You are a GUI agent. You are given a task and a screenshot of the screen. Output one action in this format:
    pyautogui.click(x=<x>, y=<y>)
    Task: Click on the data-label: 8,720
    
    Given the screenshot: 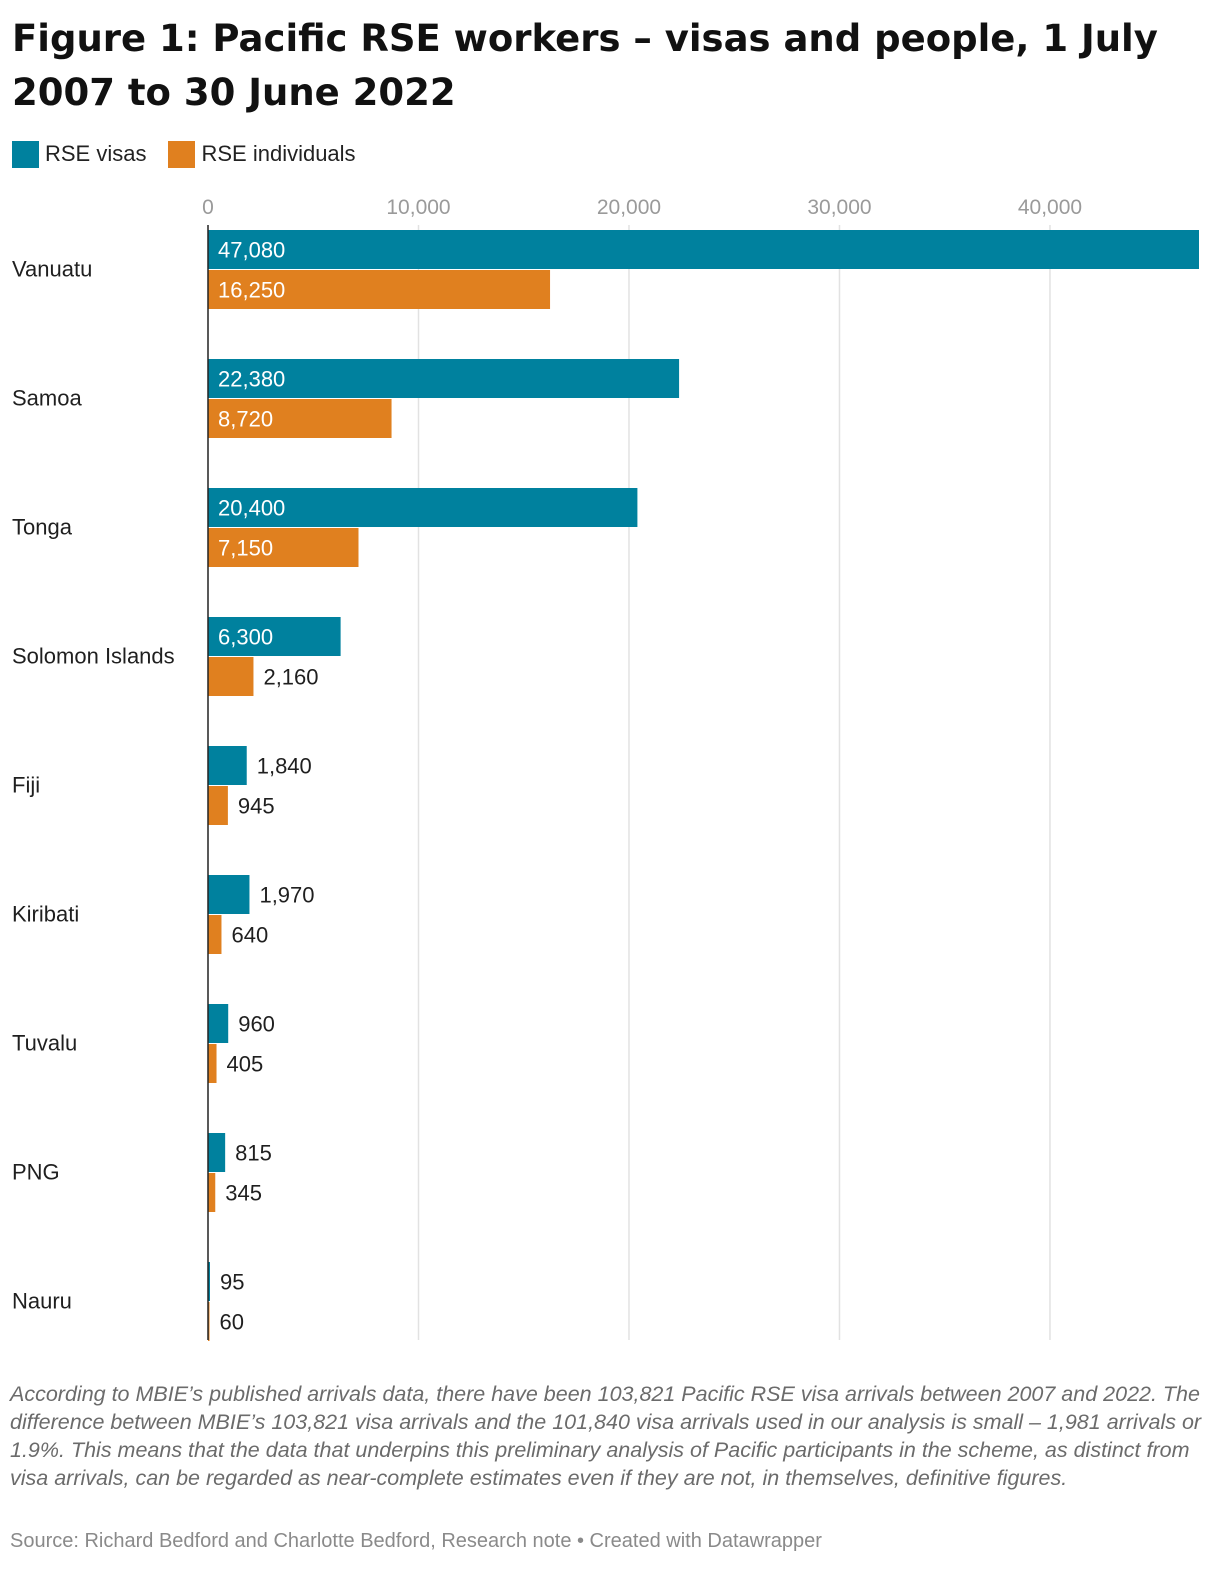 What is the action you would take?
    pyautogui.click(x=245, y=419)
    